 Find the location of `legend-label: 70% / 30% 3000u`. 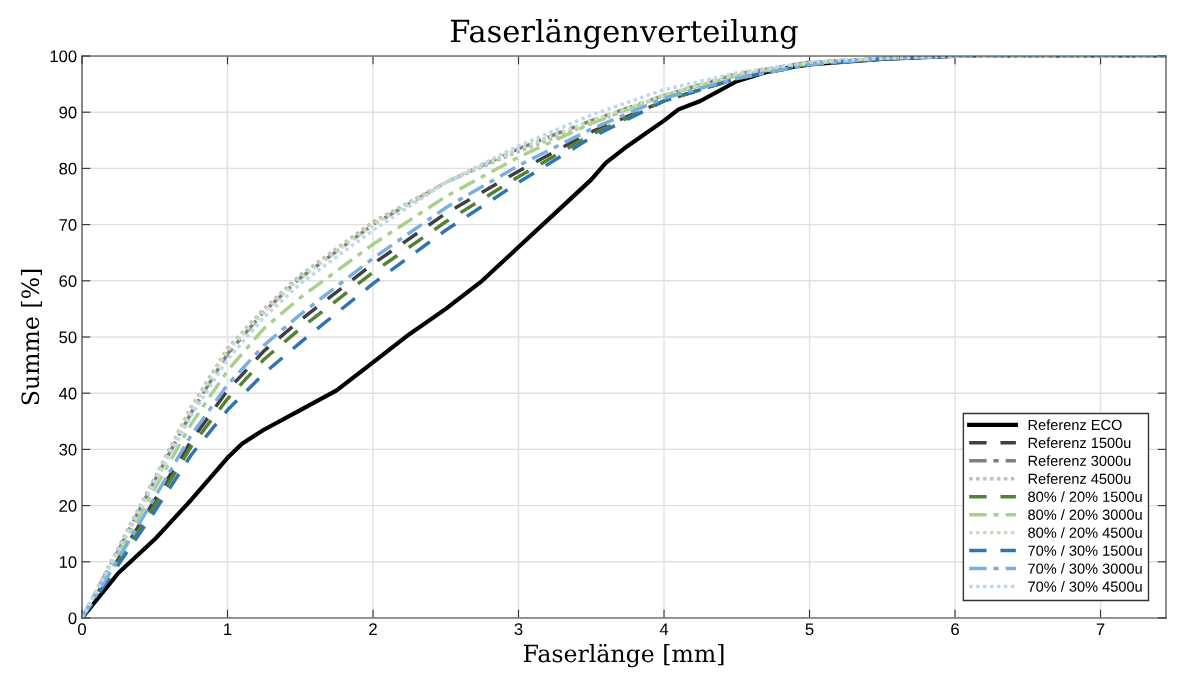

legend-label: 70% / 30% 3000u is located at coordinates (1085, 568).